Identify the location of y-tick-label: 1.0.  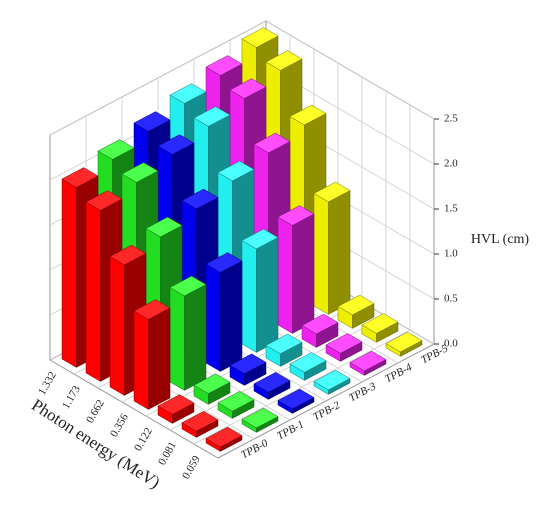
(451, 254).